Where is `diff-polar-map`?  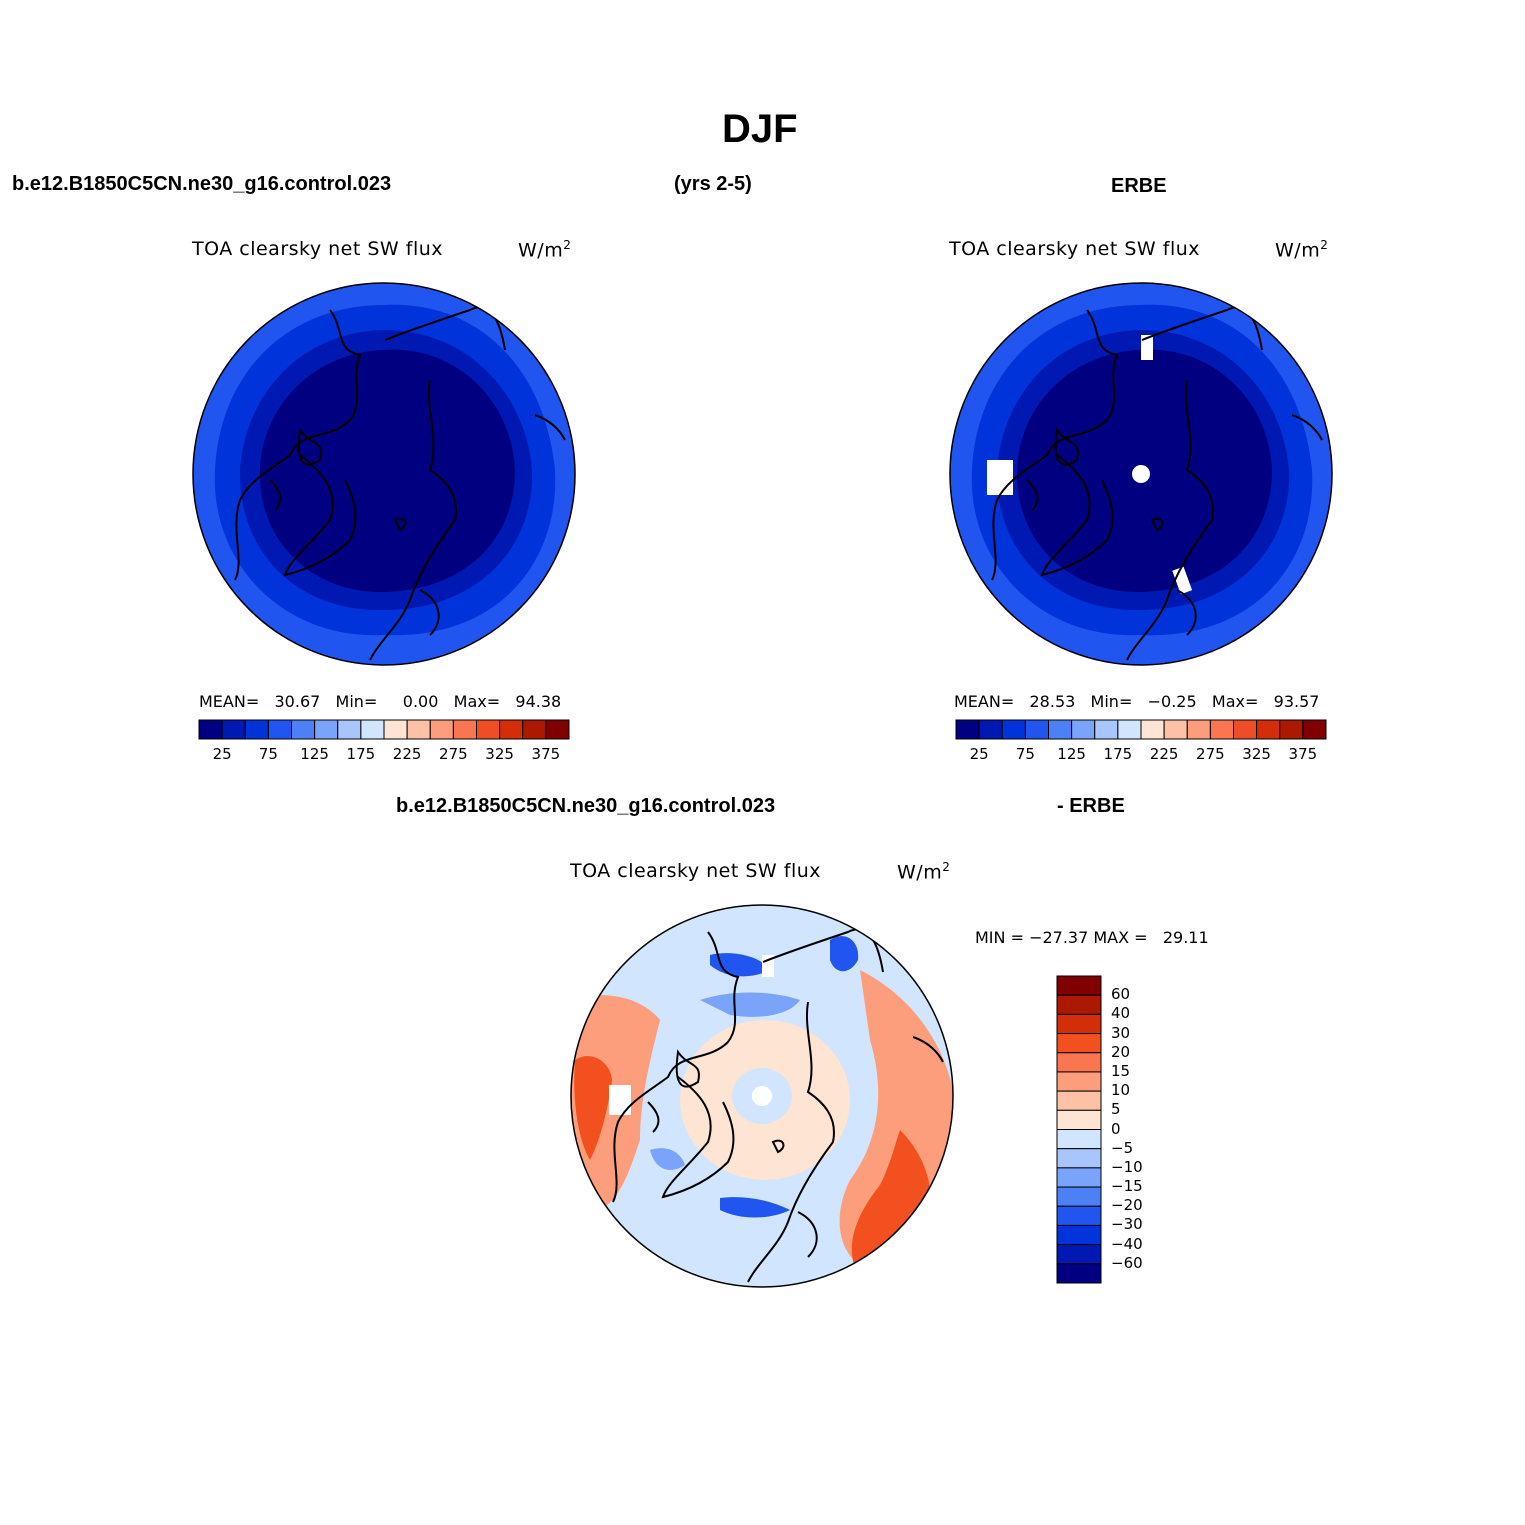 diff-polar-map is located at coordinates (762, 1096).